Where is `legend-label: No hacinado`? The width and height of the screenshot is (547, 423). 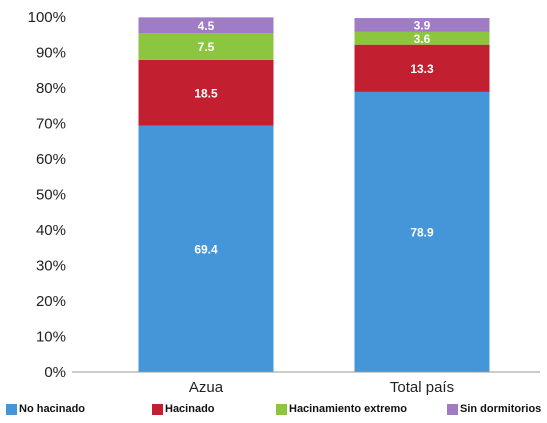 legend-label: No hacinado is located at coordinates (52, 409).